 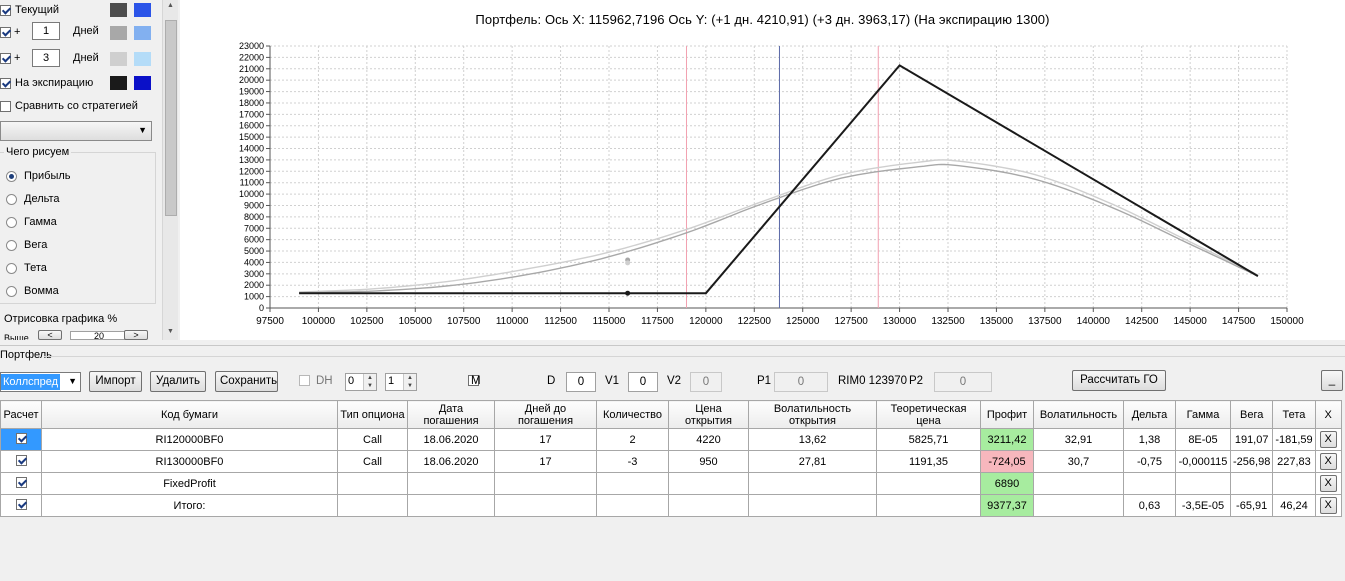 I want to click on draw-option-delta: Дельта, so click(x=33, y=199).